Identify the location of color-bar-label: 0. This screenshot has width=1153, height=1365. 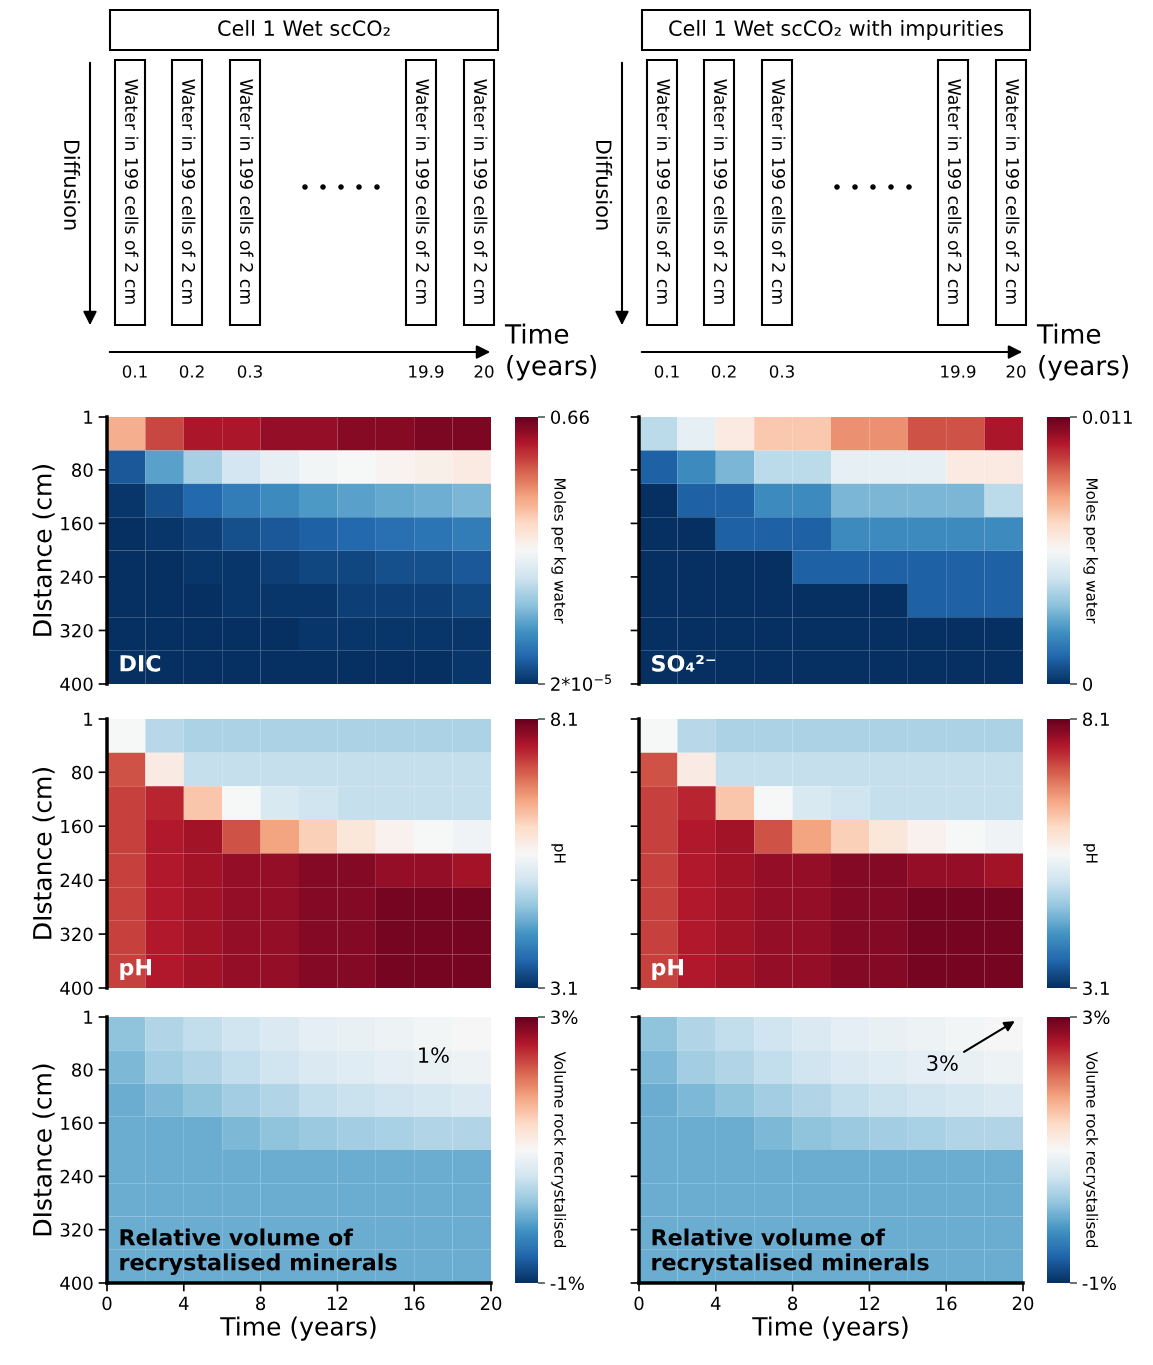
(1088, 684).